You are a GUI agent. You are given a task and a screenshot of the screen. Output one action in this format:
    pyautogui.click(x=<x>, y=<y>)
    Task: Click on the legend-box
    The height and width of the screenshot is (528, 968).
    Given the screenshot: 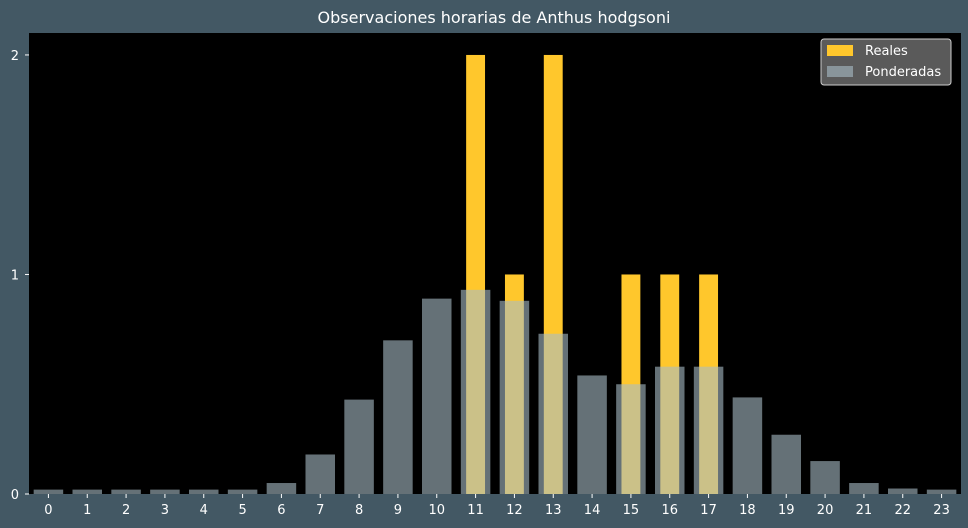 What is the action you would take?
    pyautogui.click(x=886, y=62)
    